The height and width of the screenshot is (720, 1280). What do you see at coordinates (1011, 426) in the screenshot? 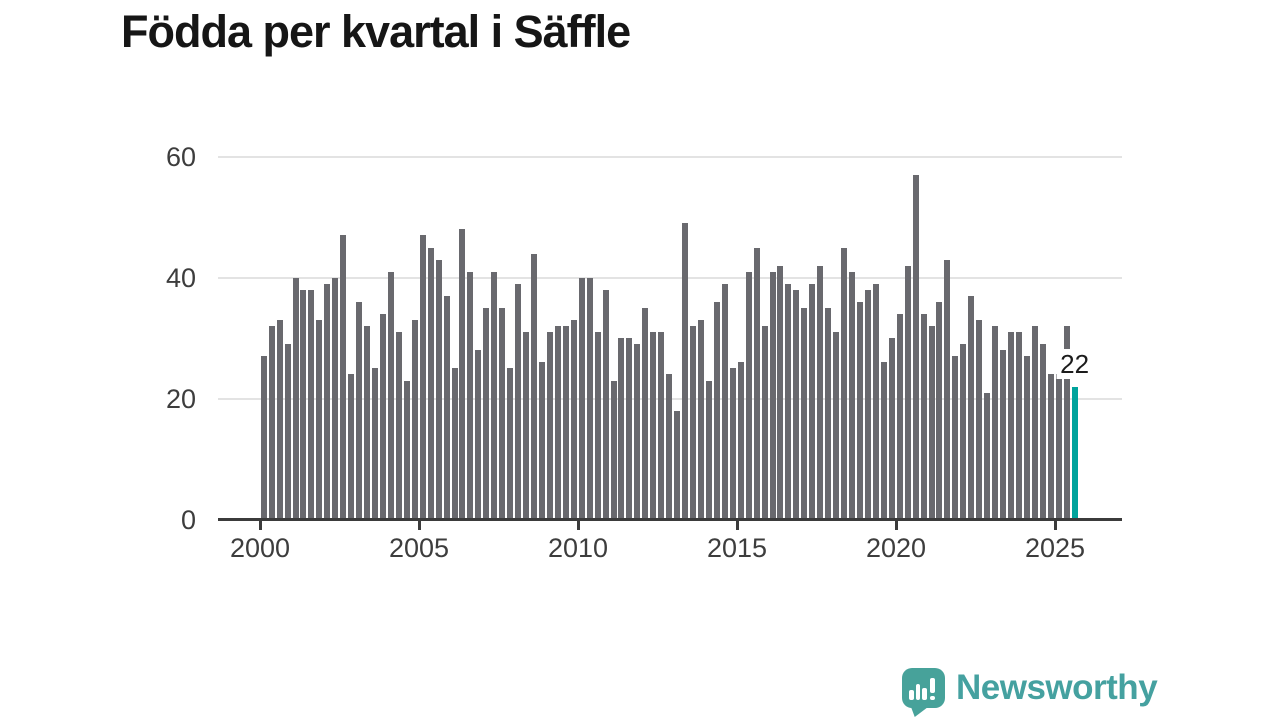
I see `bar-2023-q3` at bounding box center [1011, 426].